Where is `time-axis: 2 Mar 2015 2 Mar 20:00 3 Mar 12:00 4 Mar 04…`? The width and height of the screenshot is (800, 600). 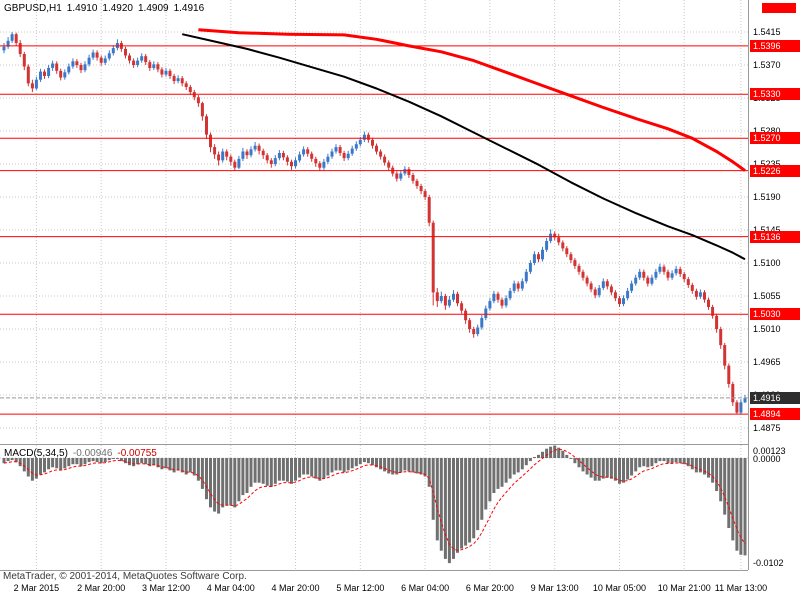 time-axis: 2 Mar 2015 2 Mar 20:00 3 Mar 12:00 4 Mar 04… is located at coordinates (400, 590).